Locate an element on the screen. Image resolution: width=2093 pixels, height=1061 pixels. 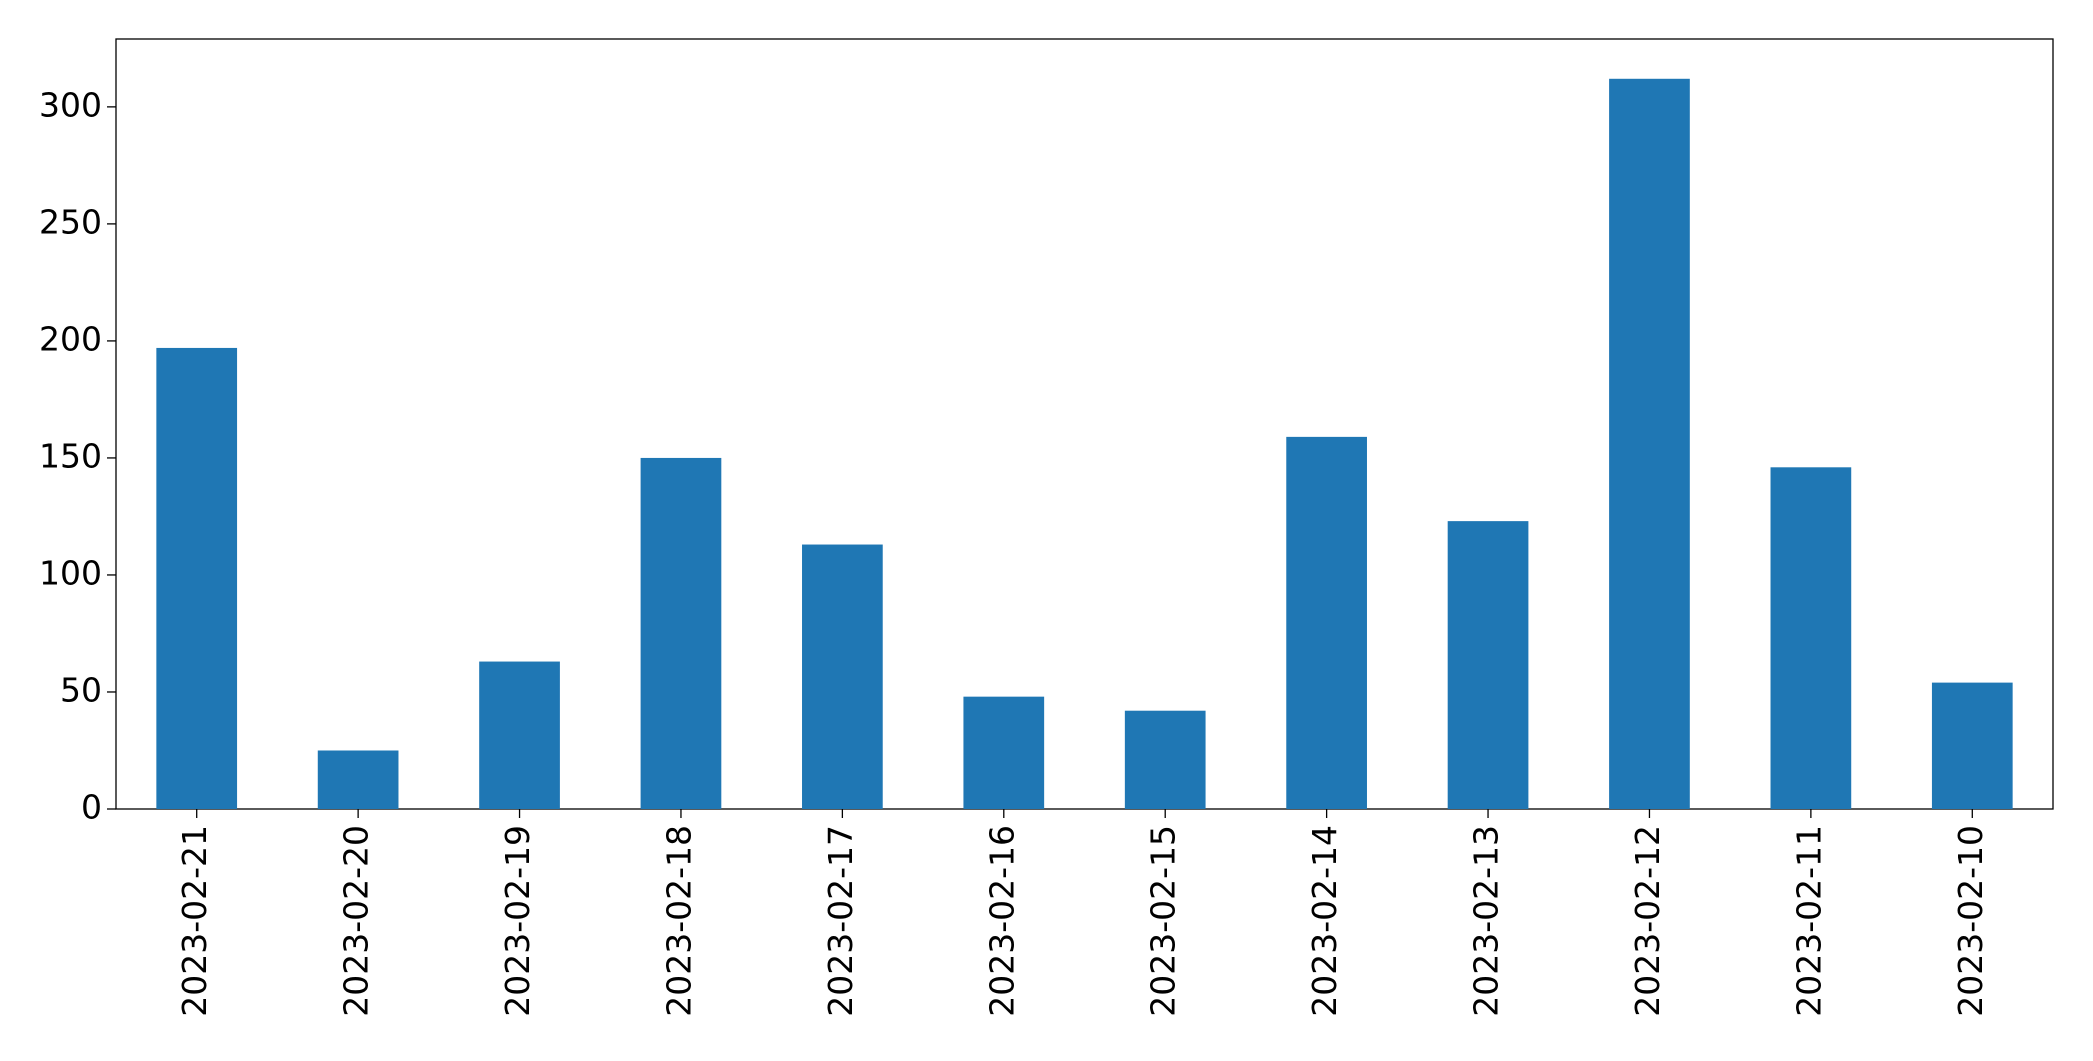
x-tick-label: 2023-02-17 is located at coordinates (840, 921).